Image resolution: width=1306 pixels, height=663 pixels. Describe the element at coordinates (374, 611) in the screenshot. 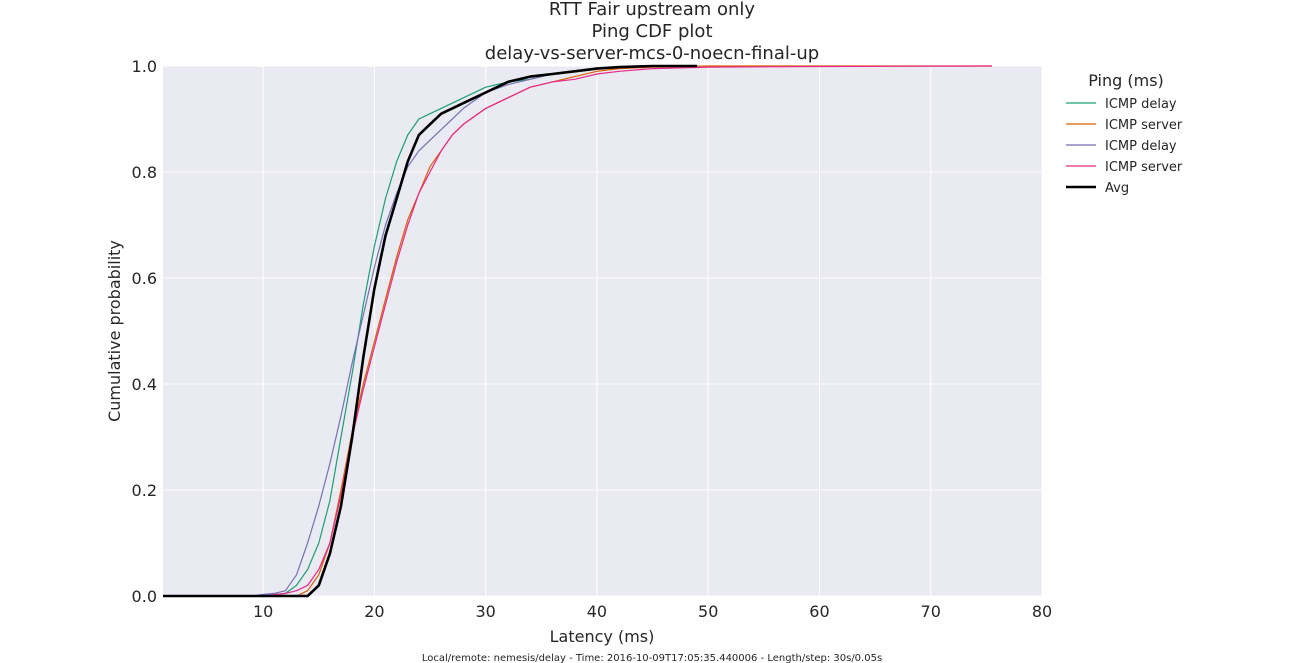

I see `x-tick-label: 20` at that location.